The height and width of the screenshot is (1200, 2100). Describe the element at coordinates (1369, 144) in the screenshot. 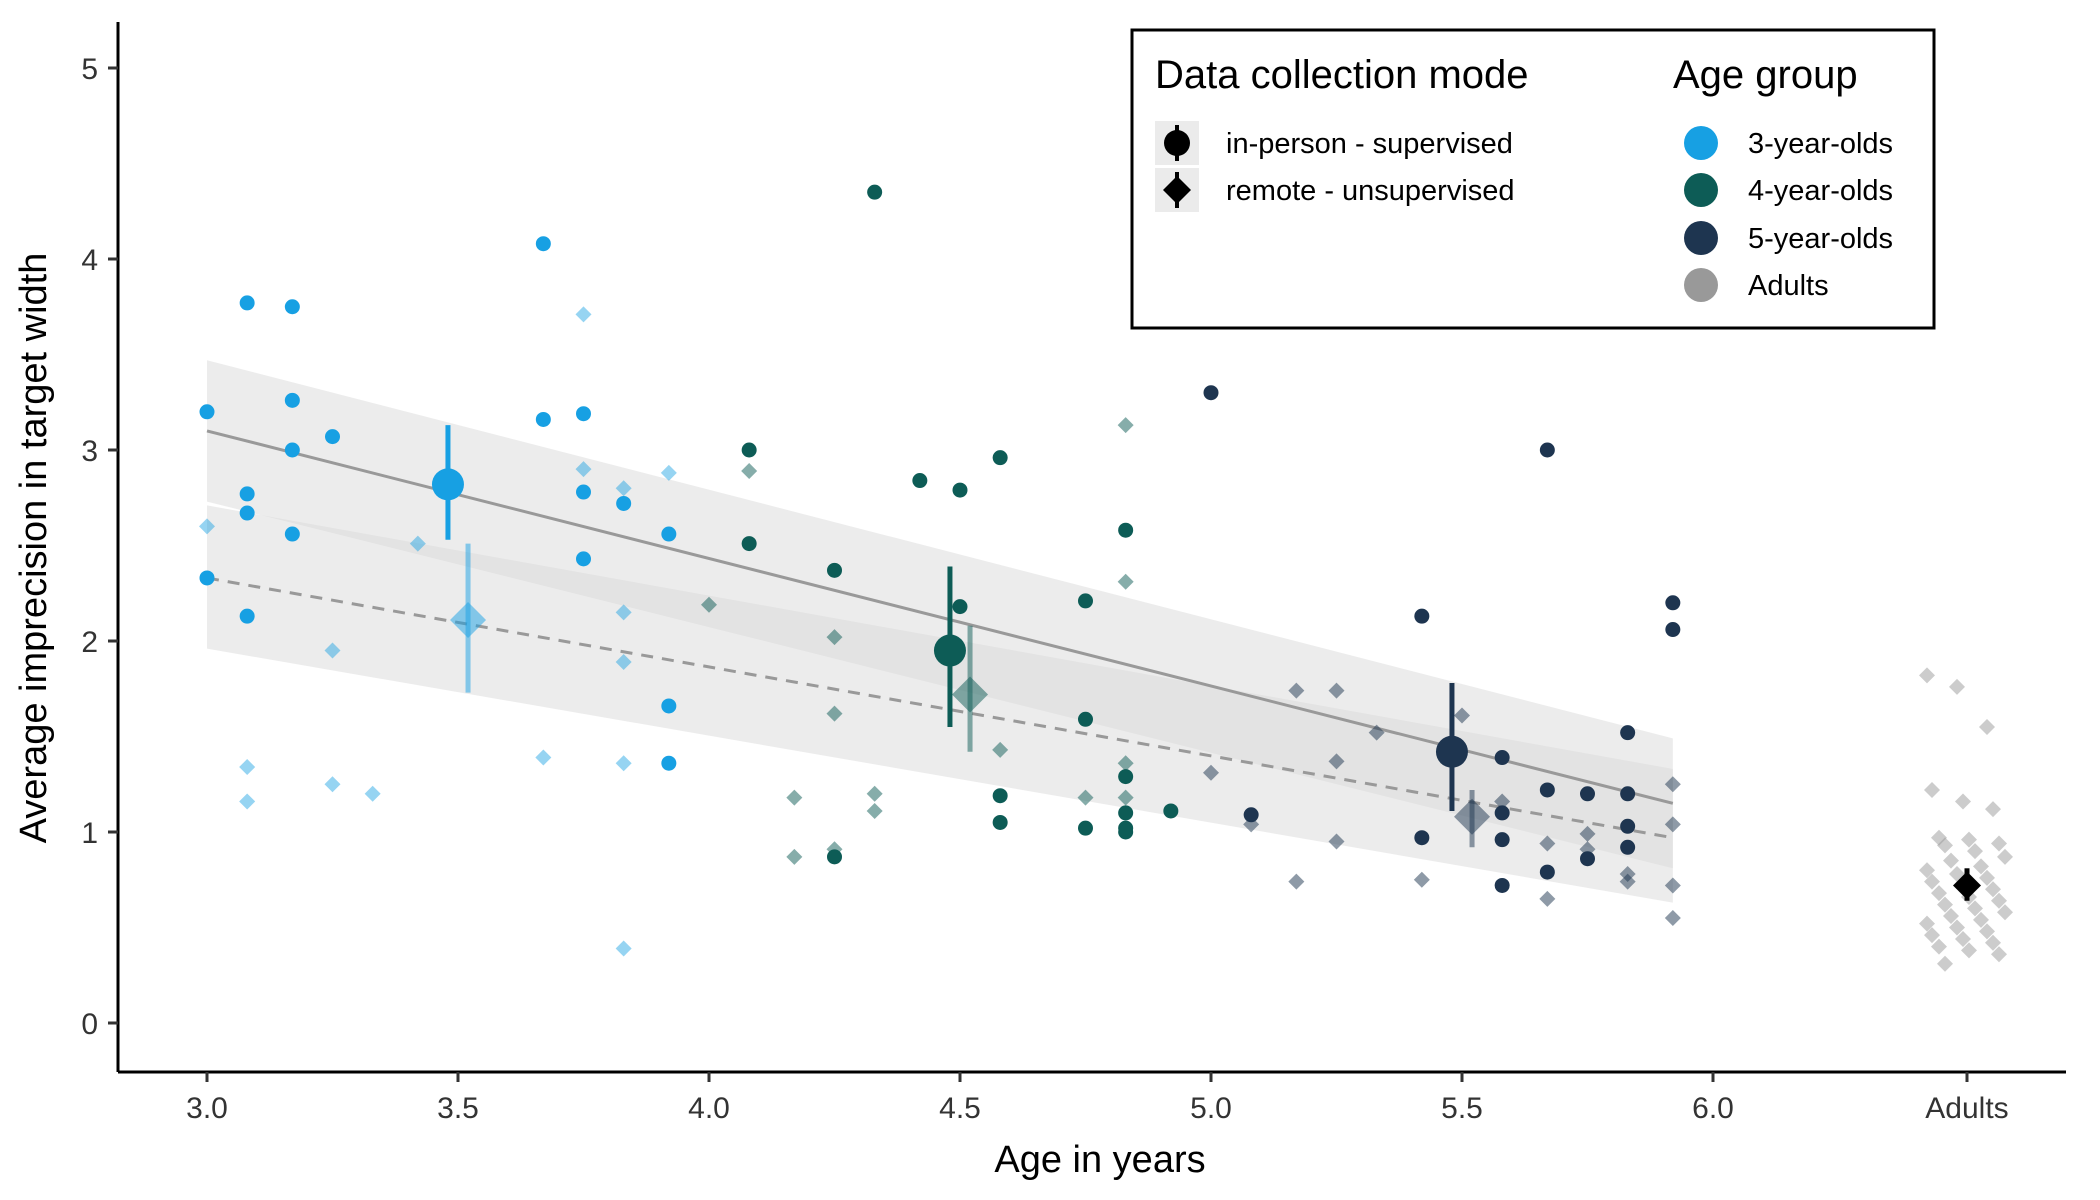

I see `legend-mode-label: in-person - supervised` at that location.